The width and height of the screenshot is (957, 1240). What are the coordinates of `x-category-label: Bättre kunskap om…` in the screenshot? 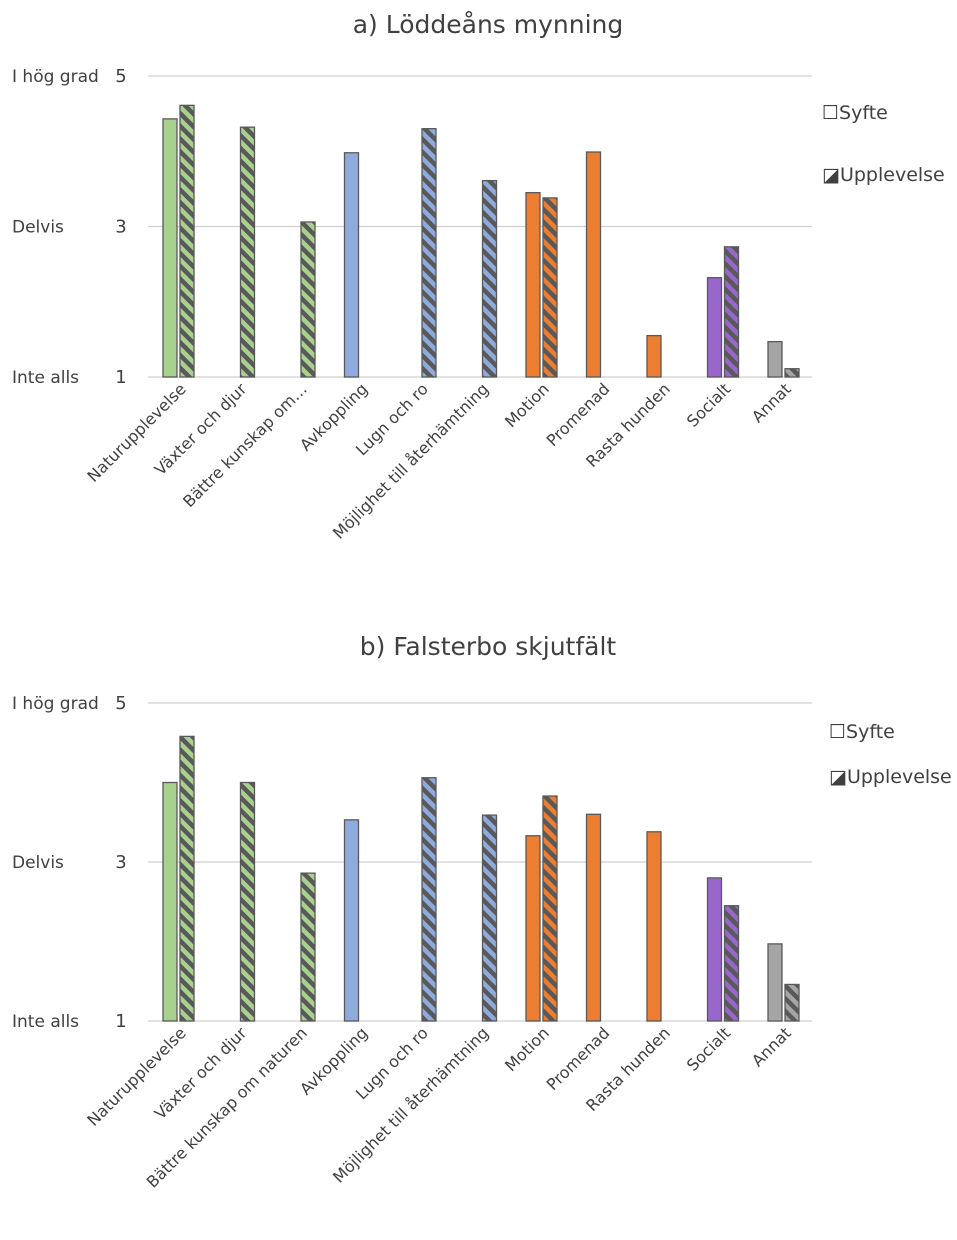 It's located at (245, 445).